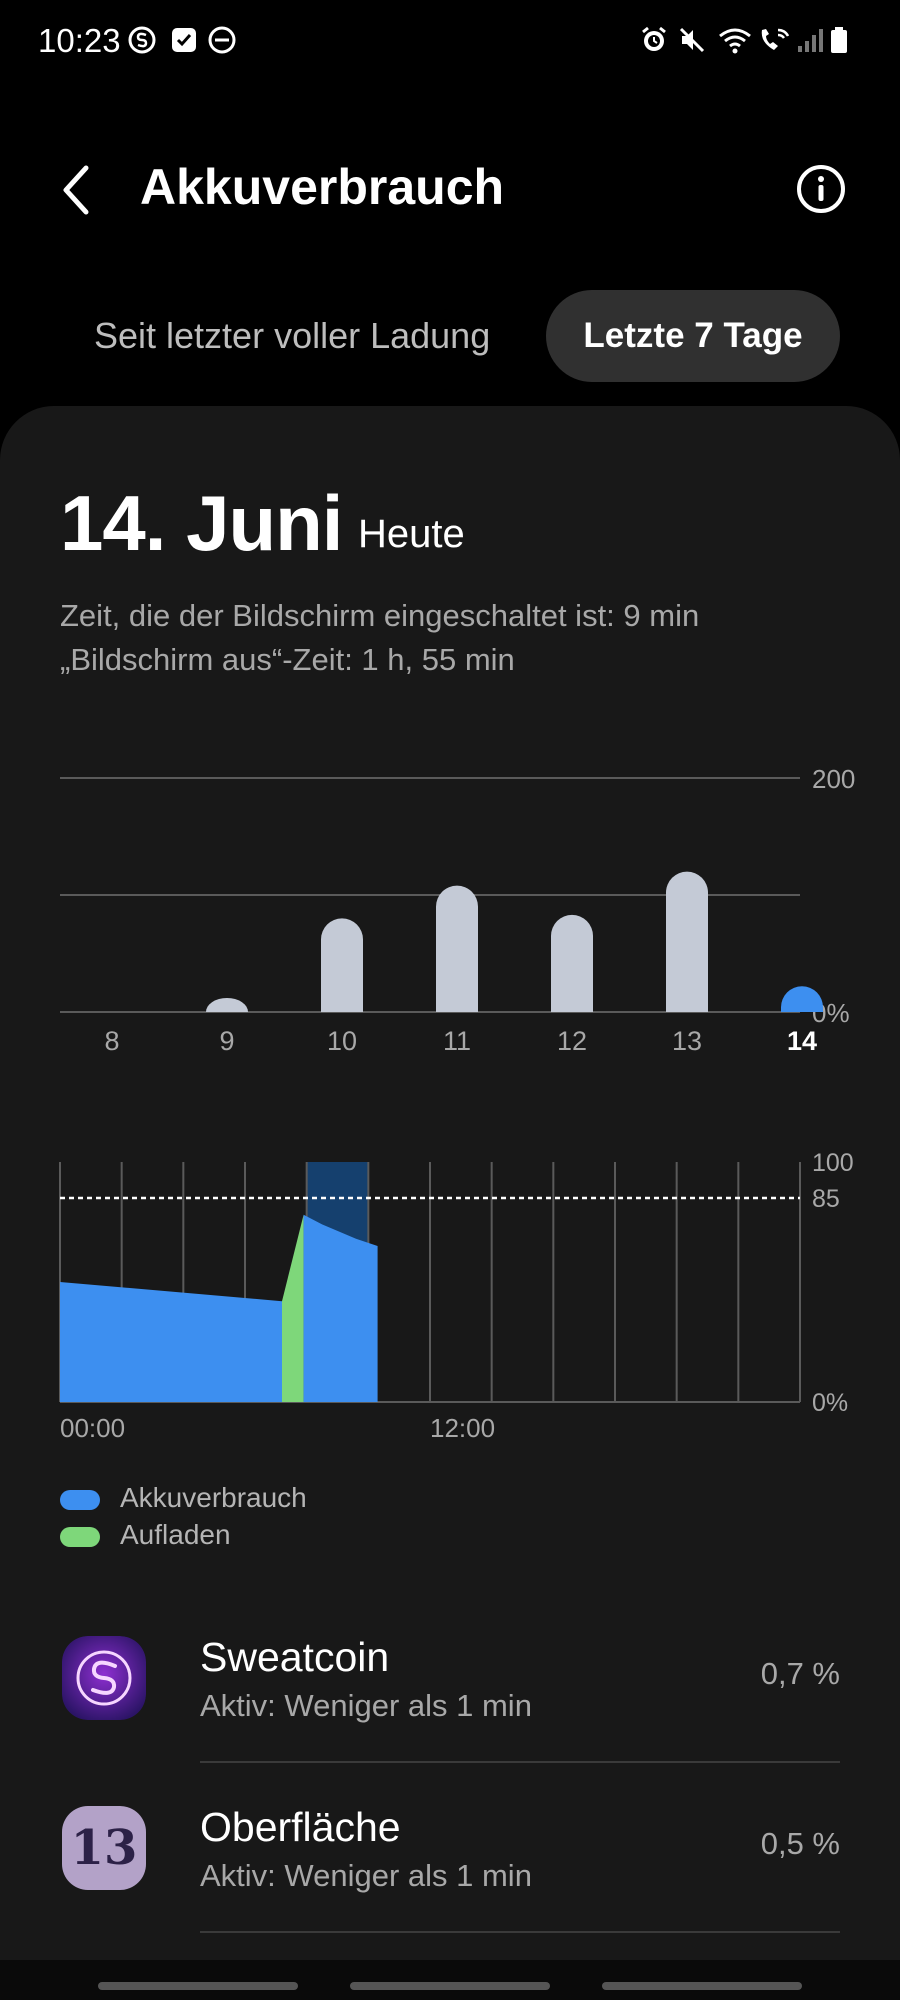 The height and width of the screenshot is (2000, 900). I want to click on alarm-icon, so click(654, 38).